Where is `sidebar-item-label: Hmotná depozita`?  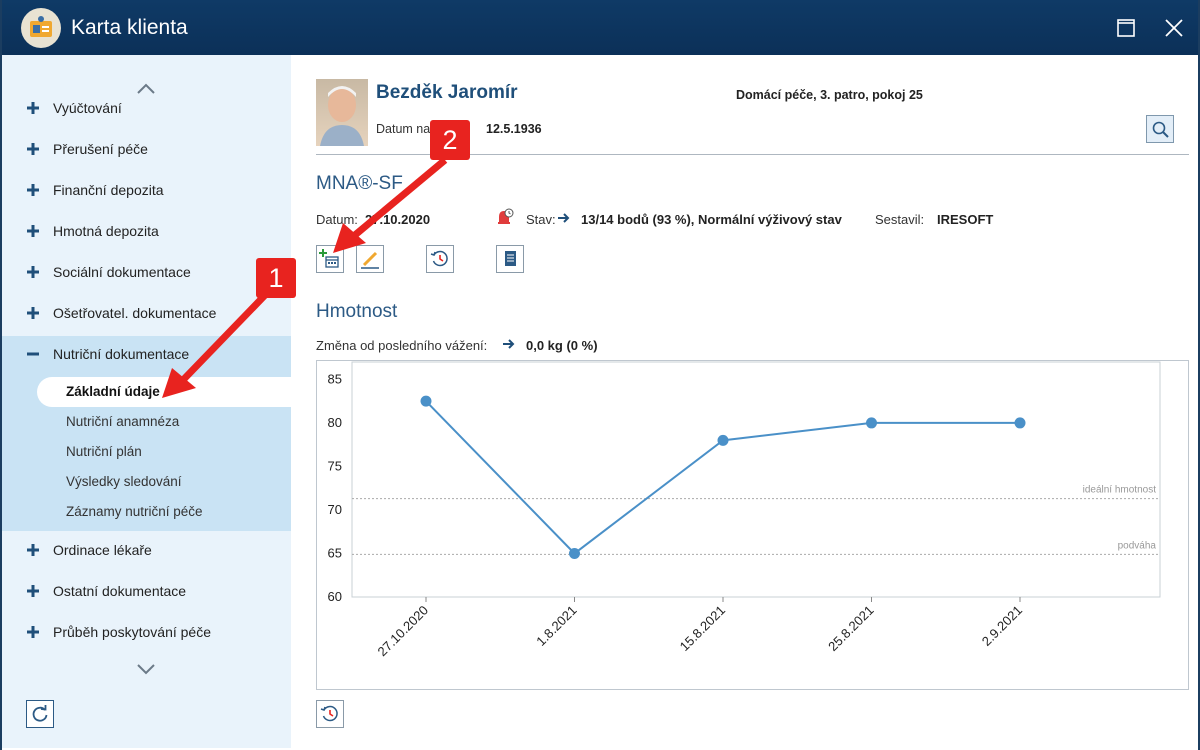 sidebar-item-label: Hmotná depozita is located at coordinates (106, 231).